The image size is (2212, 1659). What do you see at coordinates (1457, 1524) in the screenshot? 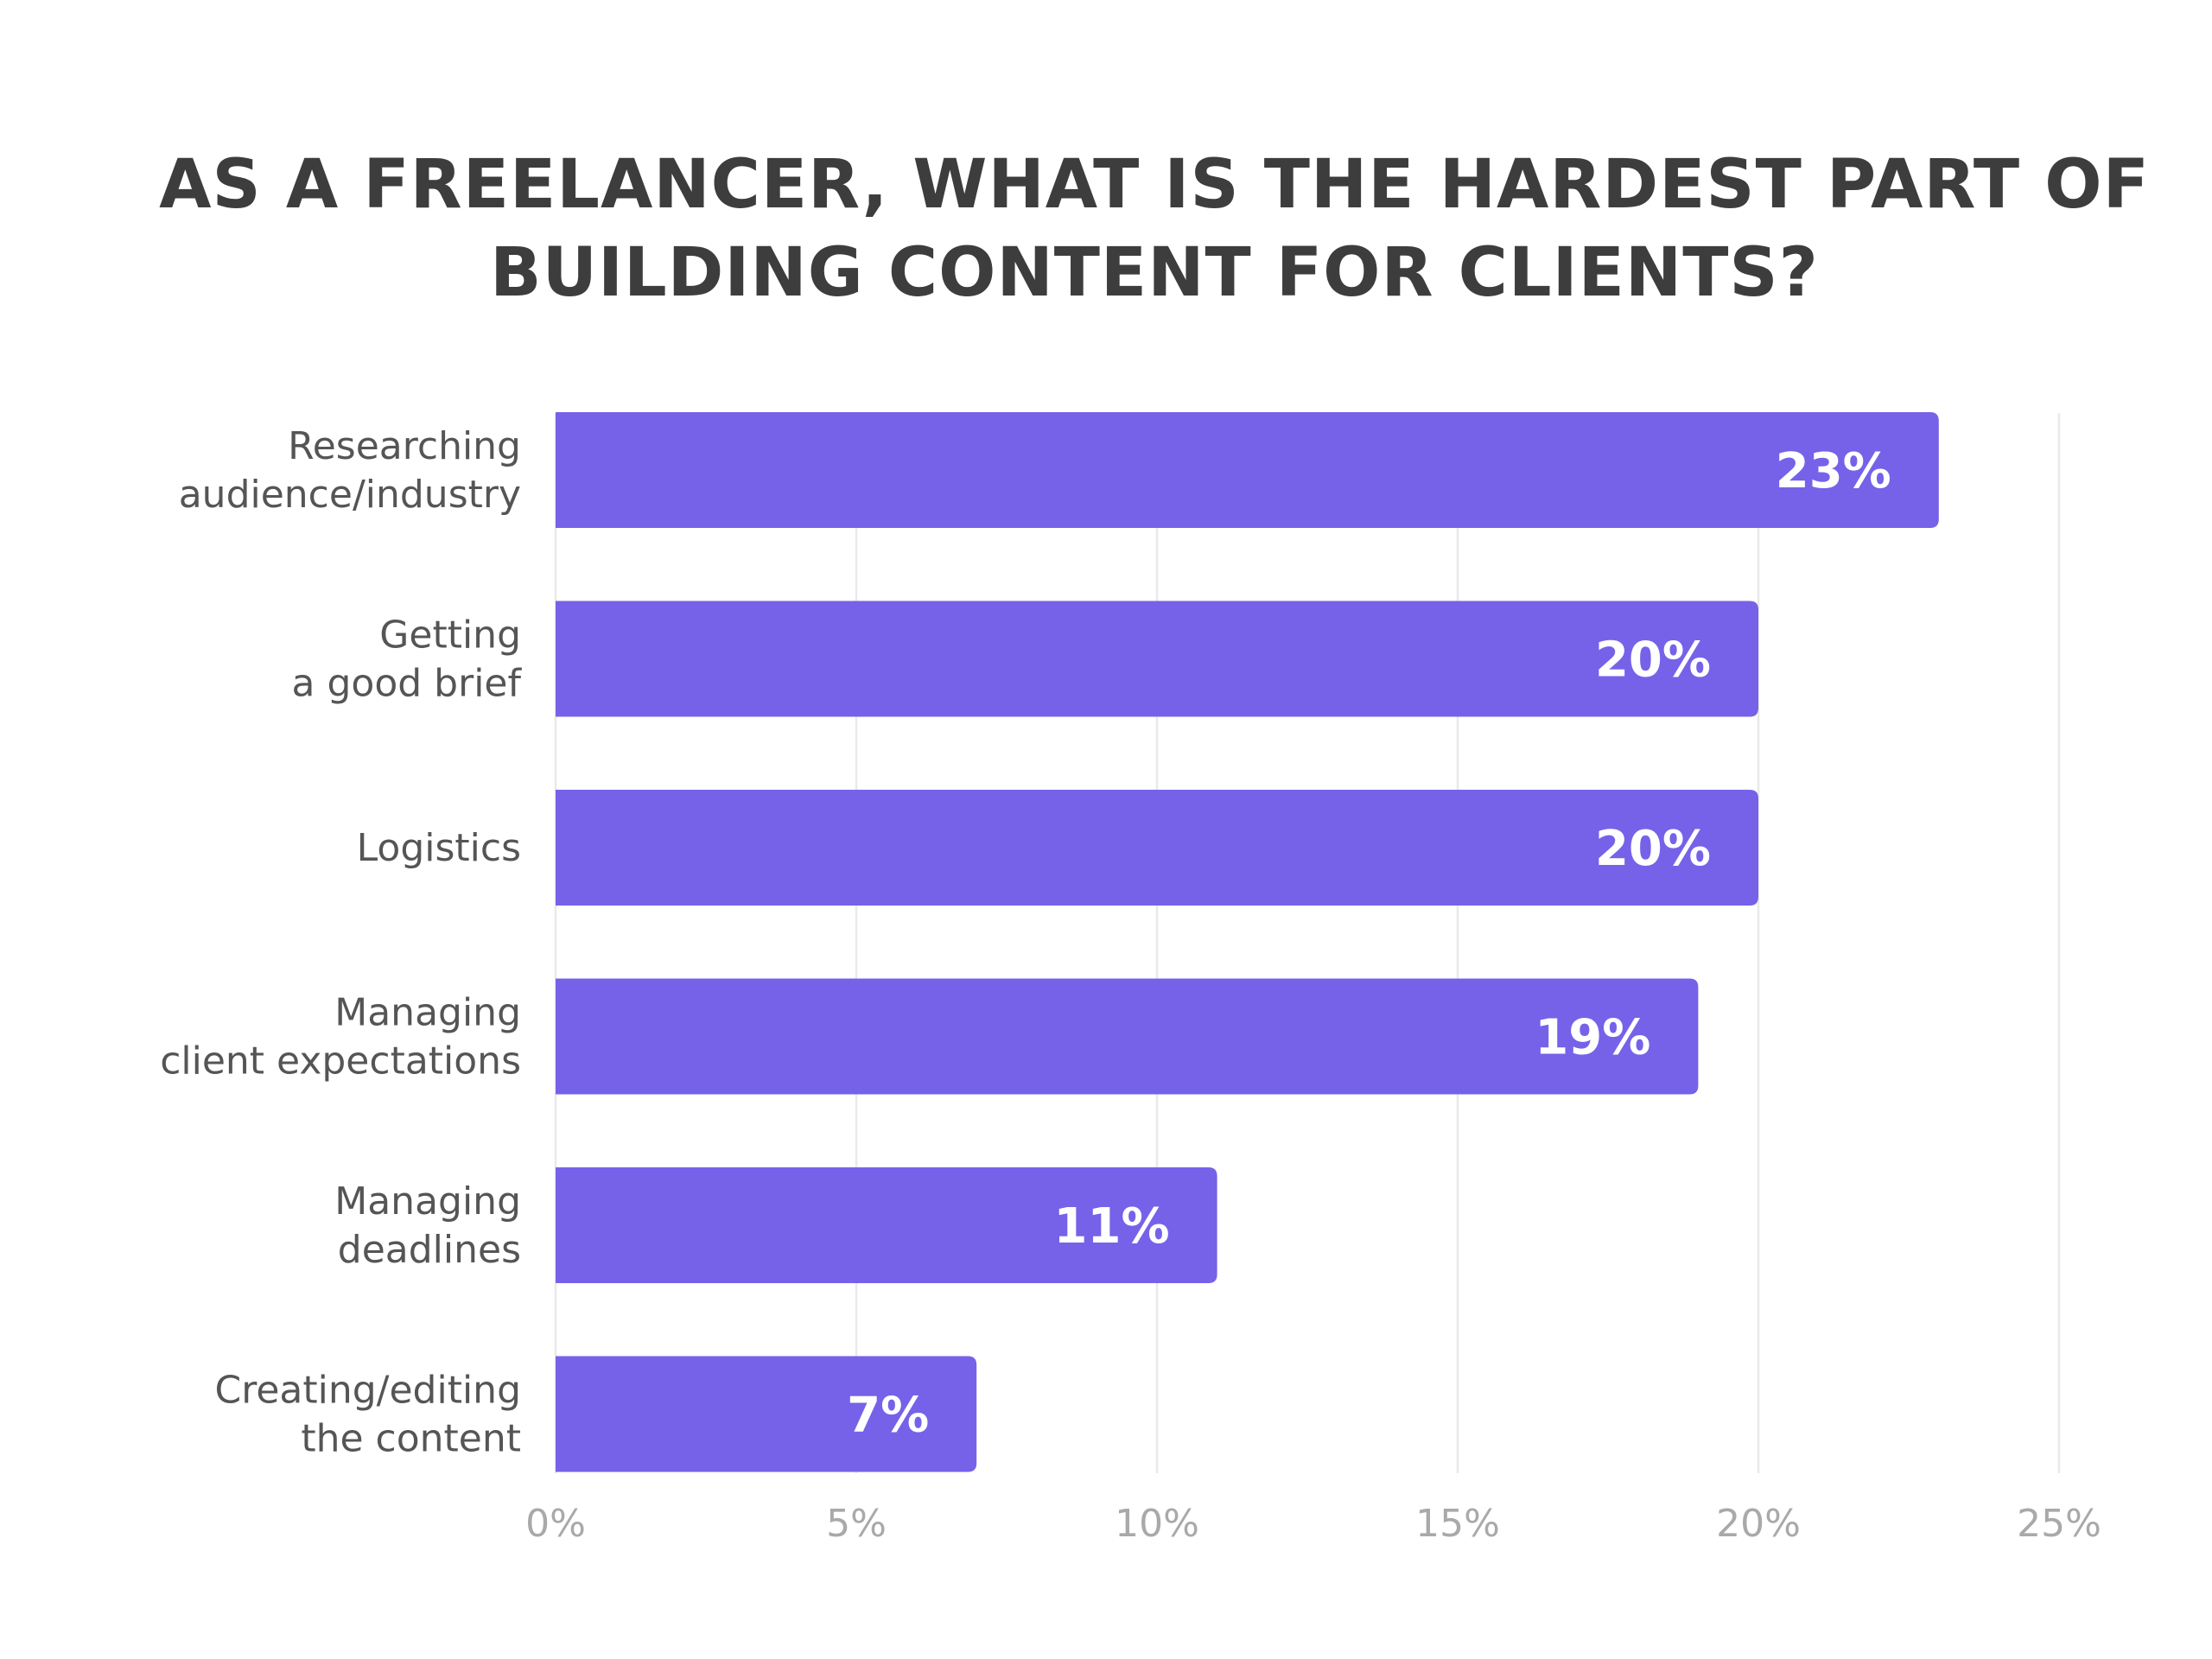
I see `tick-label-3: 15%` at bounding box center [1457, 1524].